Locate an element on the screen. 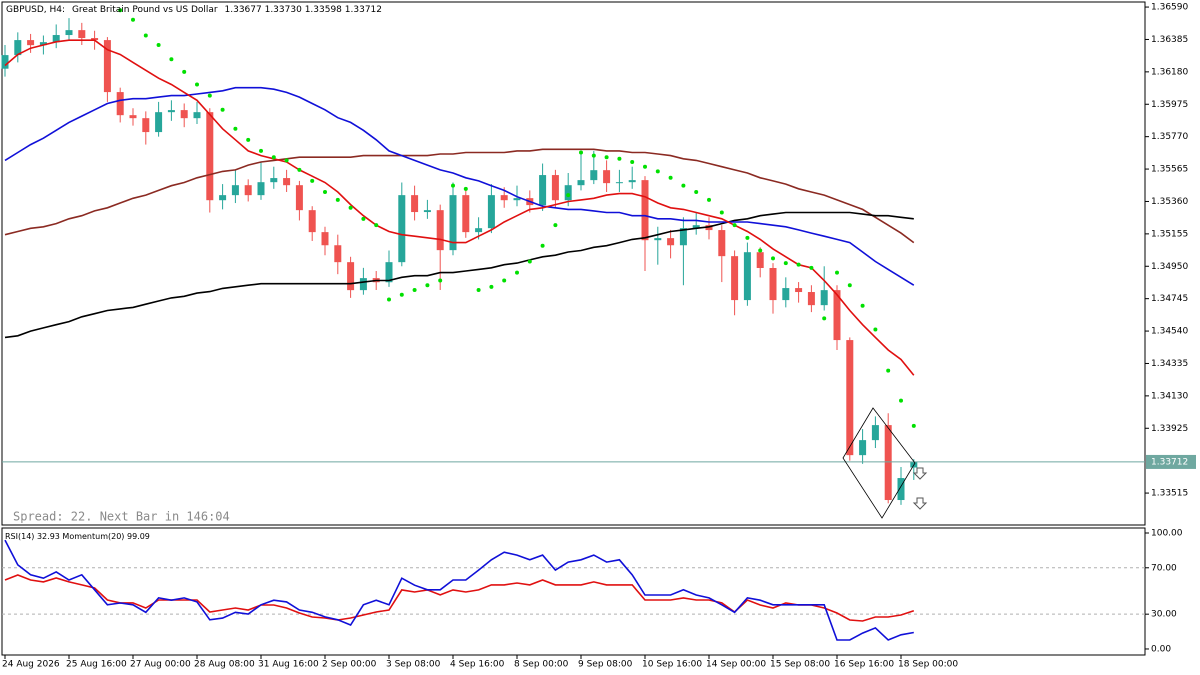 The image size is (1200, 675). x-tick-label: 3 Sep 08:00 is located at coordinates (413, 665).